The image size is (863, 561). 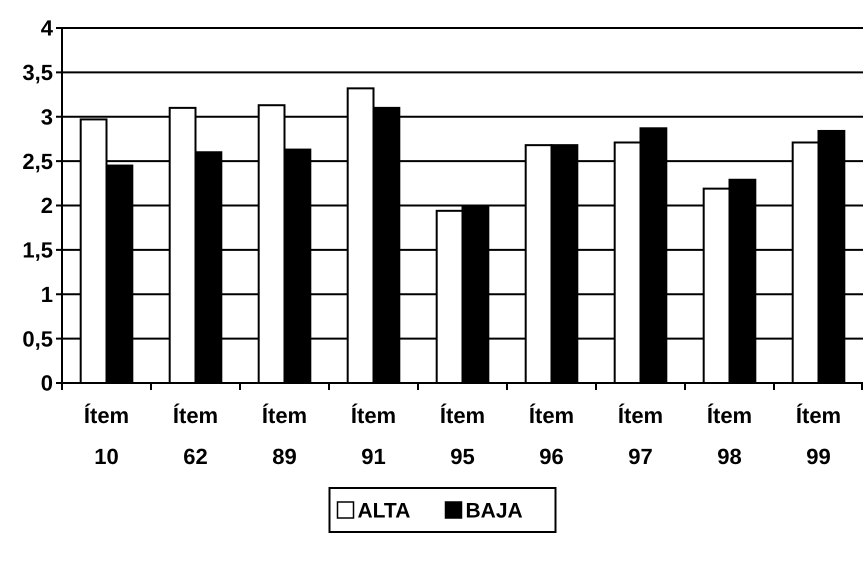 What do you see at coordinates (46, 383) in the screenshot?
I see `y-tick-label: 0` at bounding box center [46, 383].